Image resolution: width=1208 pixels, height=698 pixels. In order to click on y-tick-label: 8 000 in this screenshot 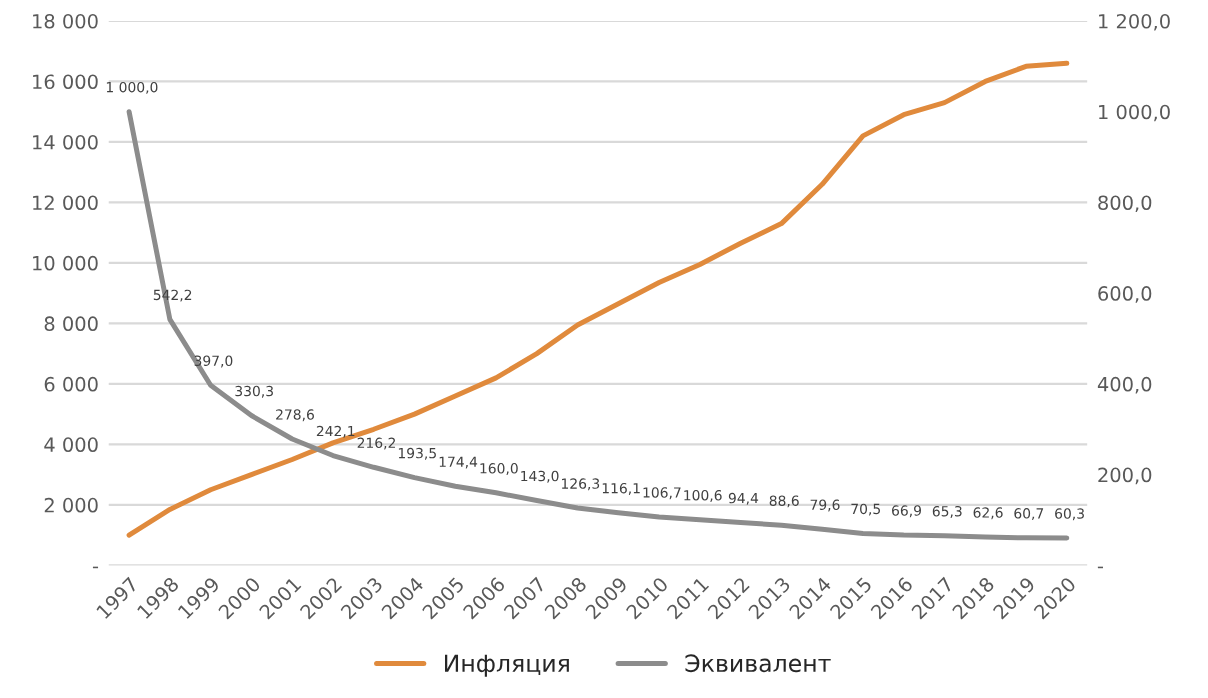, I will do `click(71, 324)`.